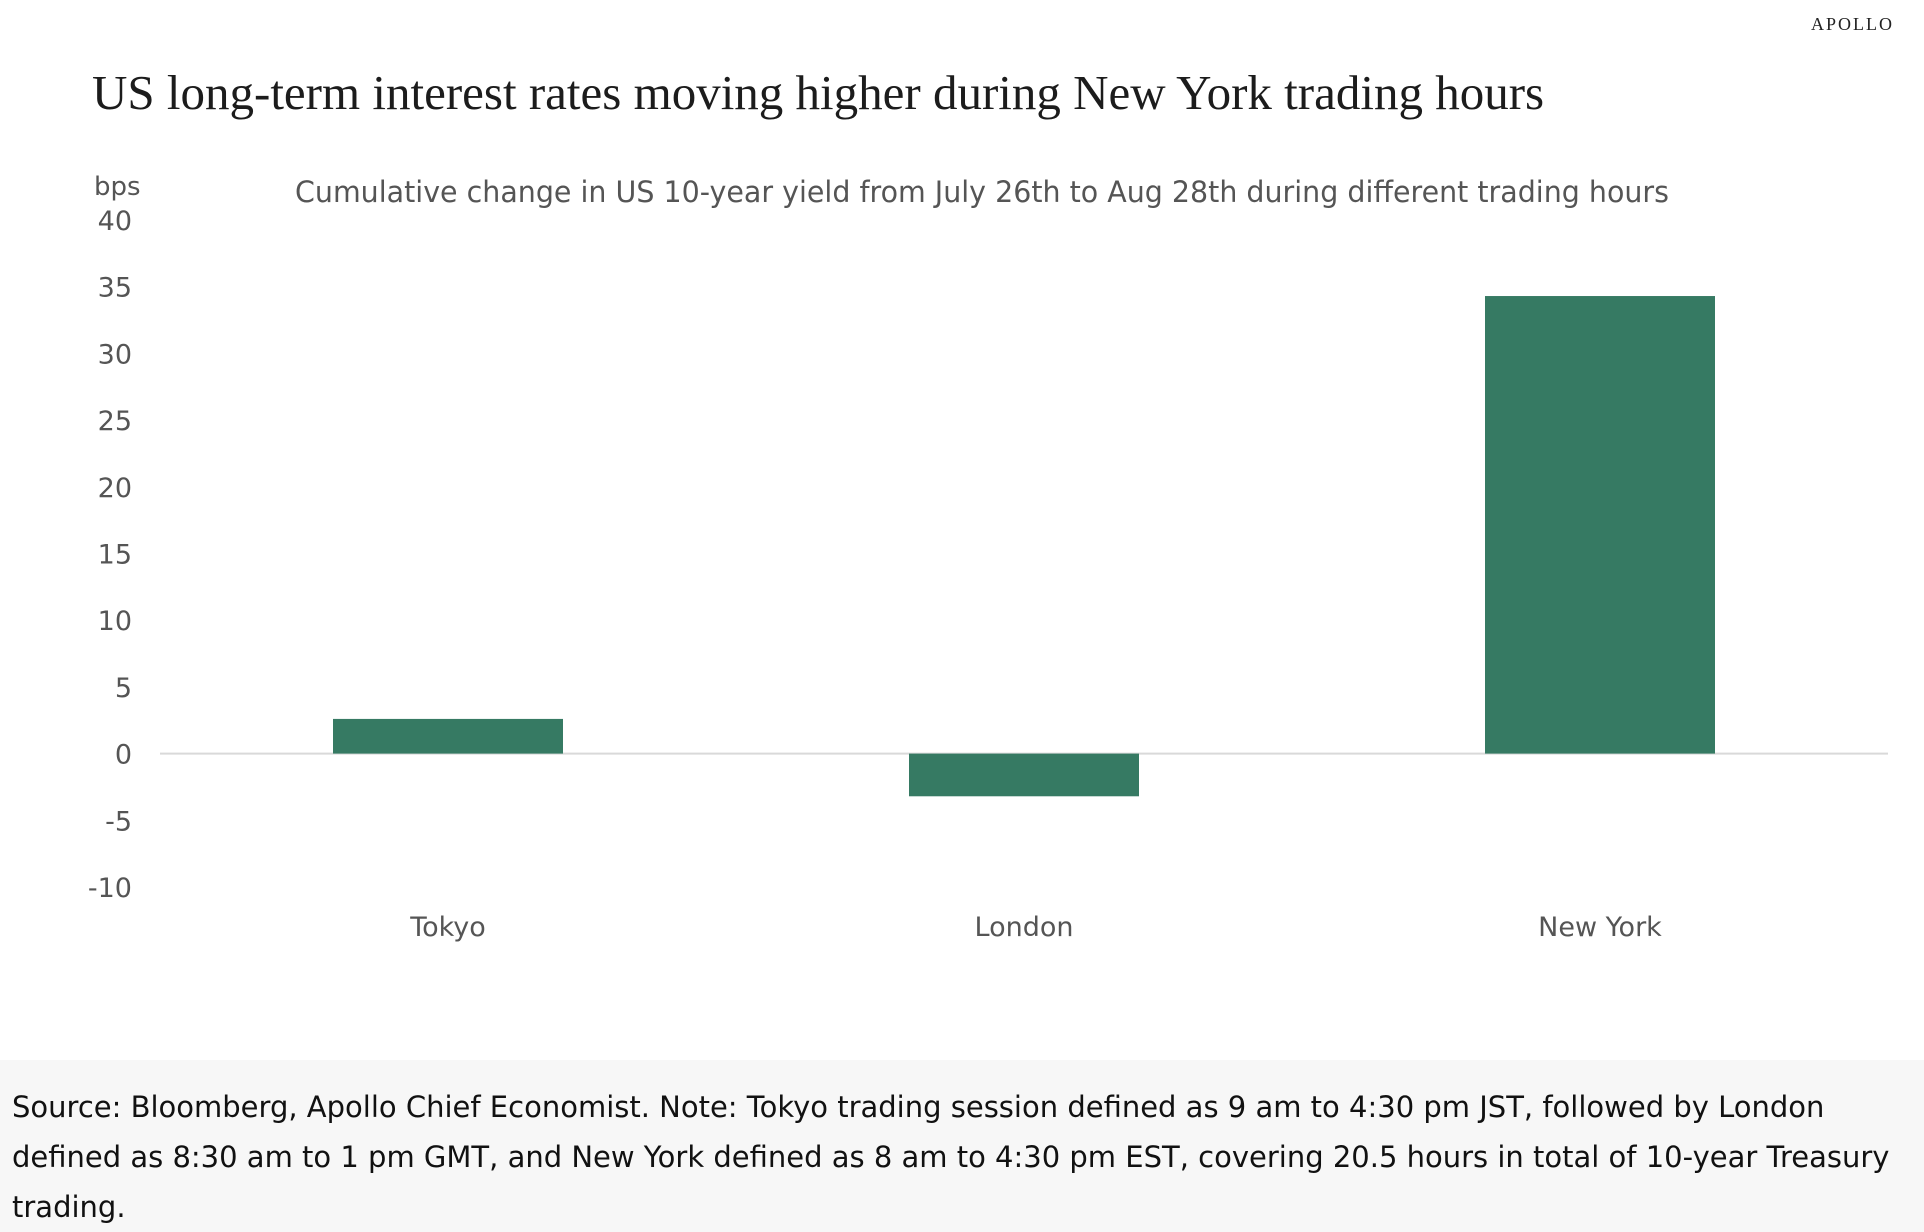 The width and height of the screenshot is (1924, 1232). I want to click on apollo-logo: APOLLO, so click(1852, 24).